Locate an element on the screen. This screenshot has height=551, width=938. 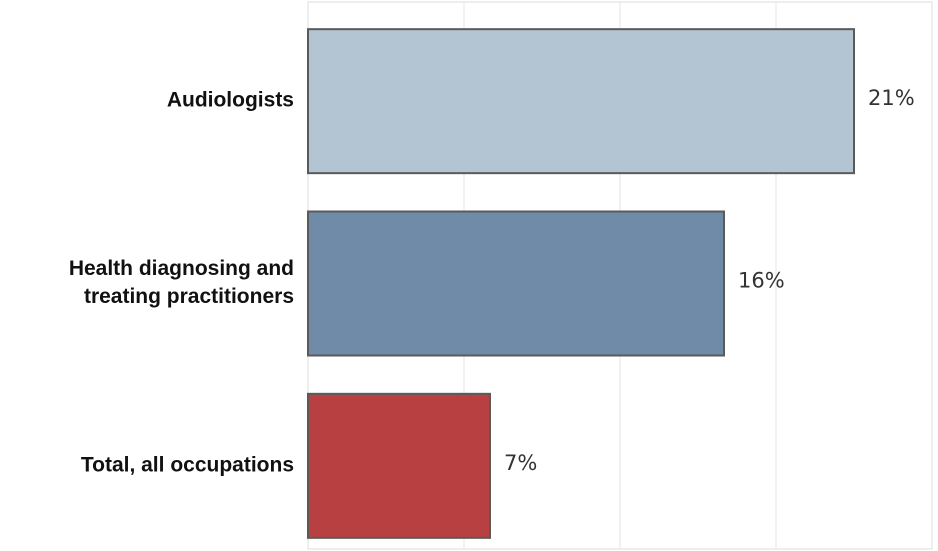
value-label-1: 21% is located at coordinates (891, 98).